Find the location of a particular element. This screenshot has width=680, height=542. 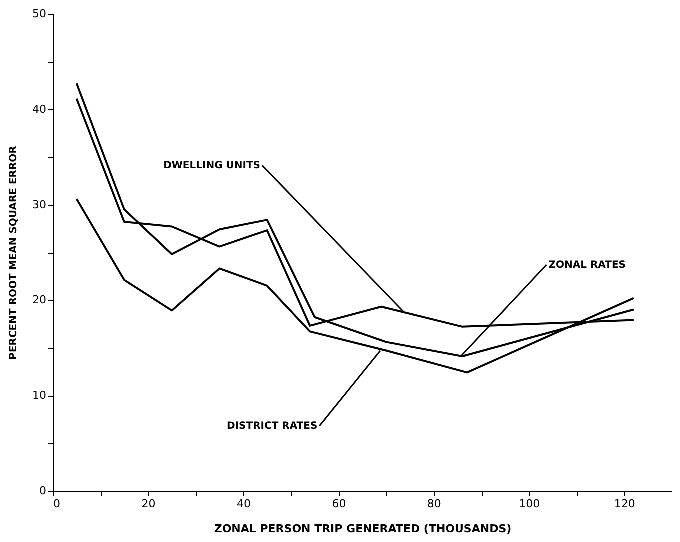

y-tick-label: 50 is located at coordinates (39, 14).